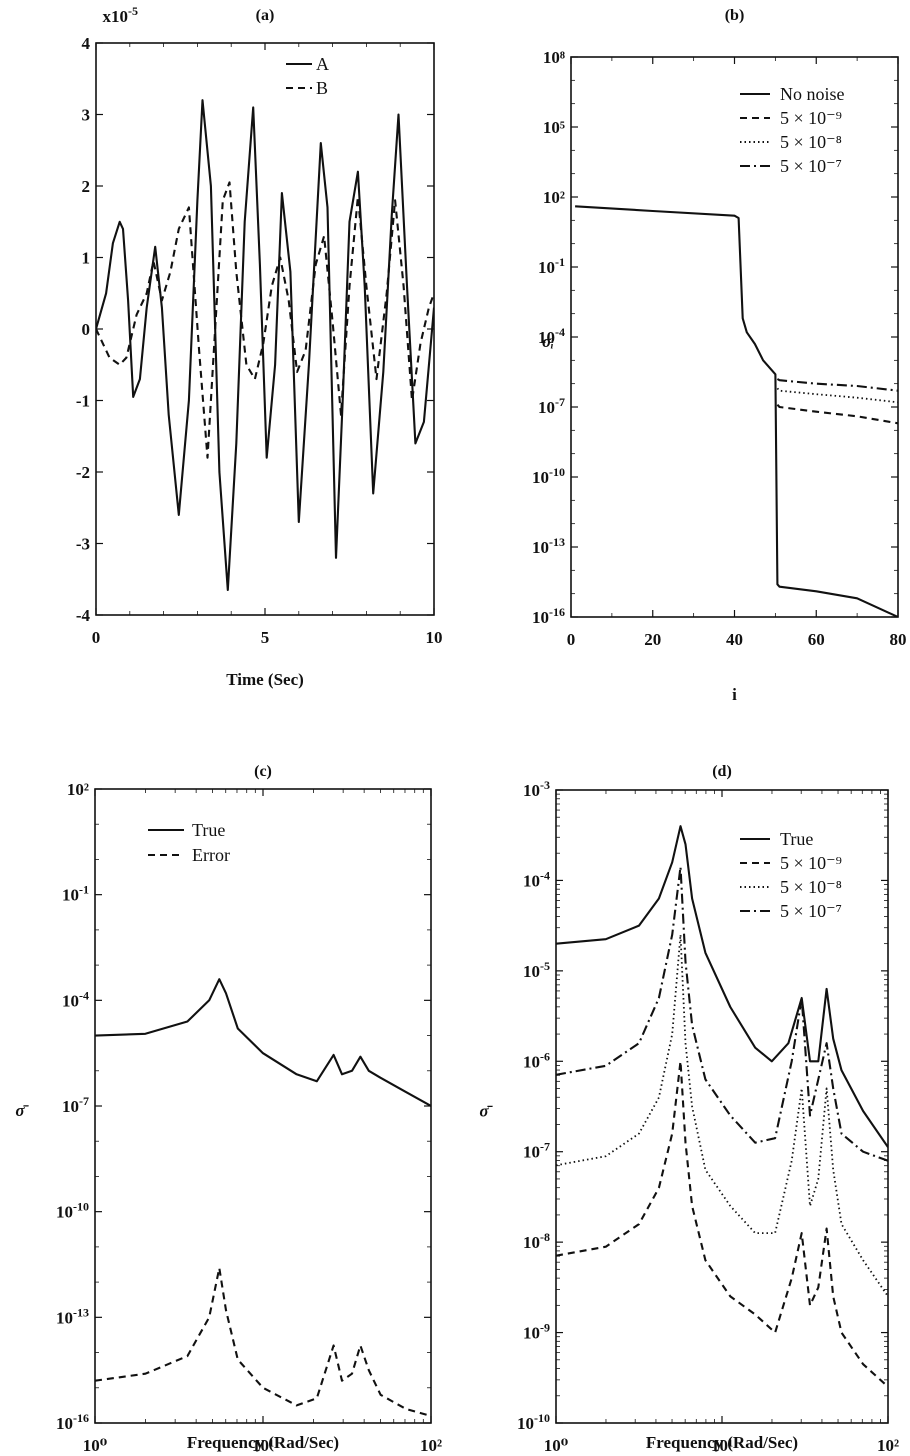  I want to click on x-tick-label: 40, so click(734, 639).